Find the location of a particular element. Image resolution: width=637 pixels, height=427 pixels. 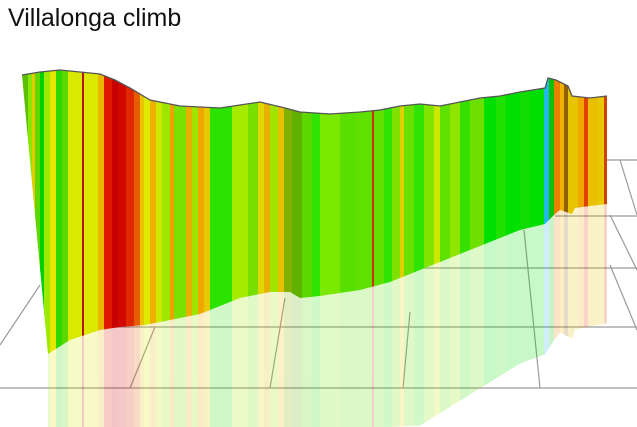

profile-top-edge is located at coordinates (314, 92).